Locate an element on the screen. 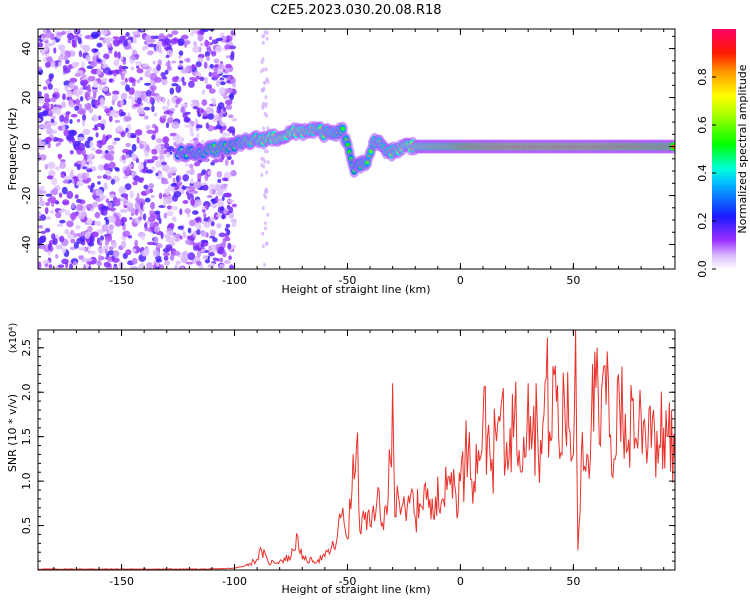 This screenshot has height=600, width=750. y-tick-label: 2.0 is located at coordinates (26, 392).